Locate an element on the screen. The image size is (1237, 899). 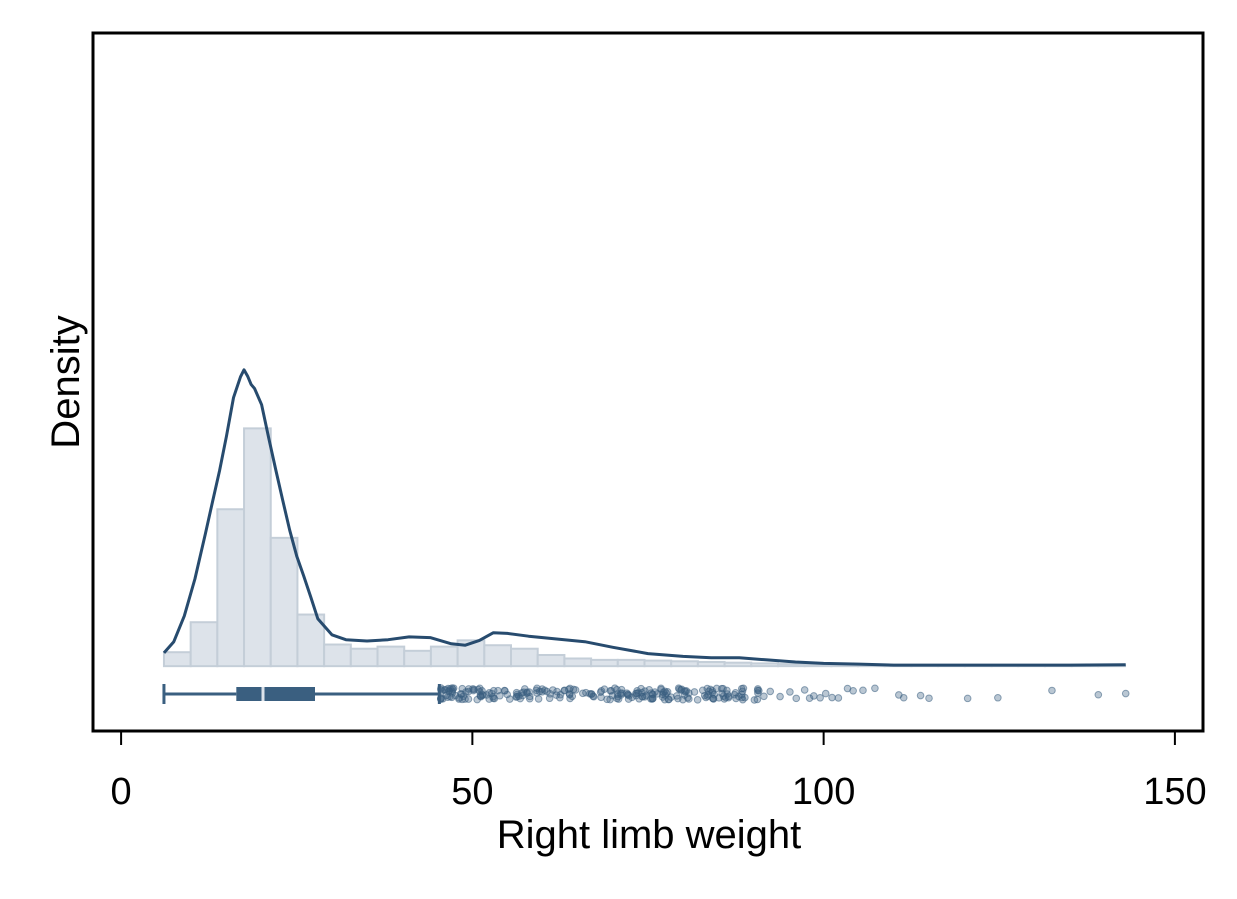
box-iqr is located at coordinates (275, 694).